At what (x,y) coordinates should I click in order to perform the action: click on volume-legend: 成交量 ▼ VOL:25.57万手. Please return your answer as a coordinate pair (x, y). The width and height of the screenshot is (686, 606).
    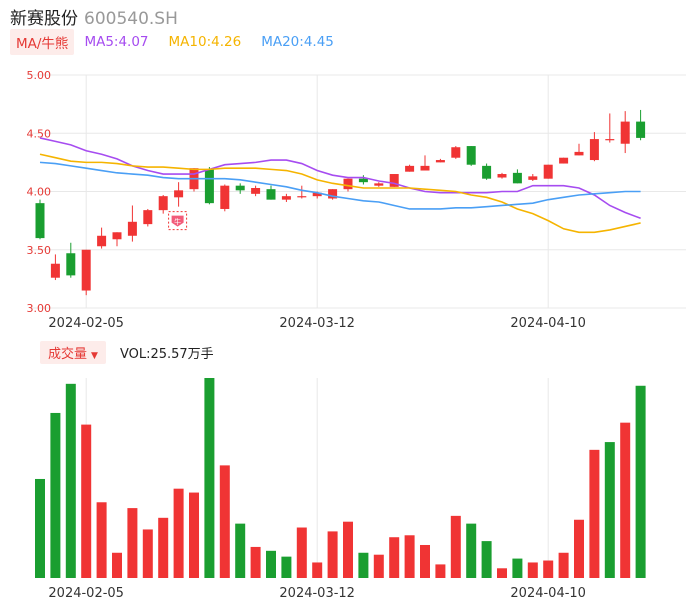
    Looking at the image, I should click on (127, 352).